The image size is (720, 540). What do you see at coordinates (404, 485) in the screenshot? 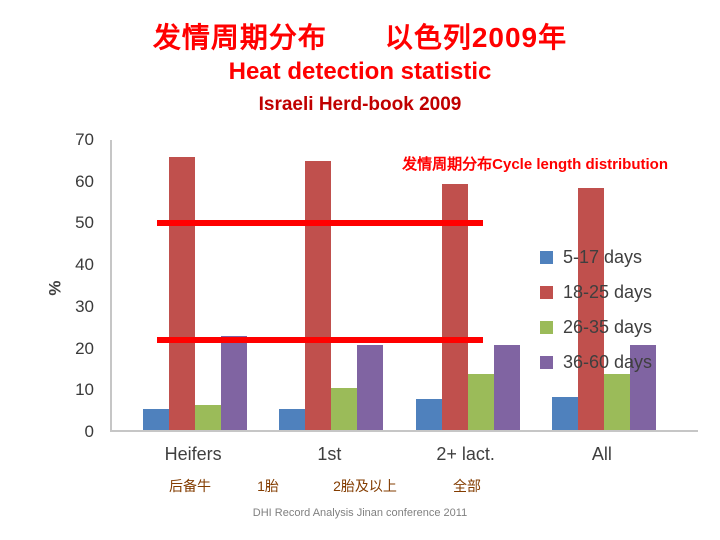
I see `x-axis-labels-chinese: 后备牛 1胎 2胎及以上 全部` at bounding box center [404, 485].